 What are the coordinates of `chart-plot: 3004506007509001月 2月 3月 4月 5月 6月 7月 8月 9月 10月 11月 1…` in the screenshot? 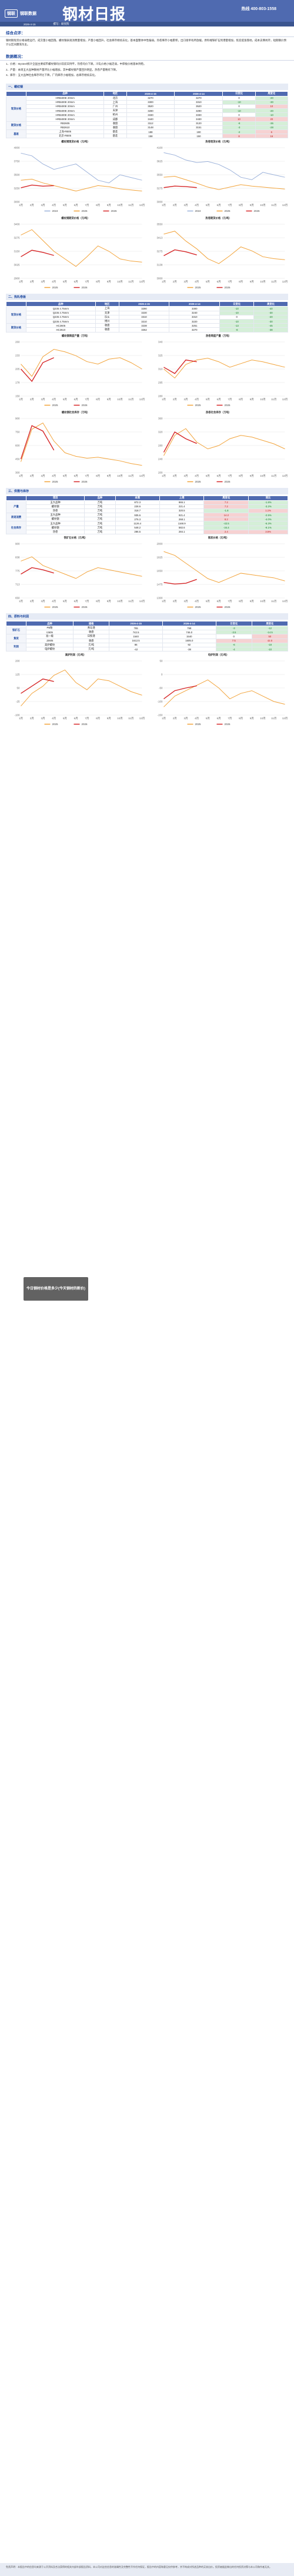 It's located at (75, 450).